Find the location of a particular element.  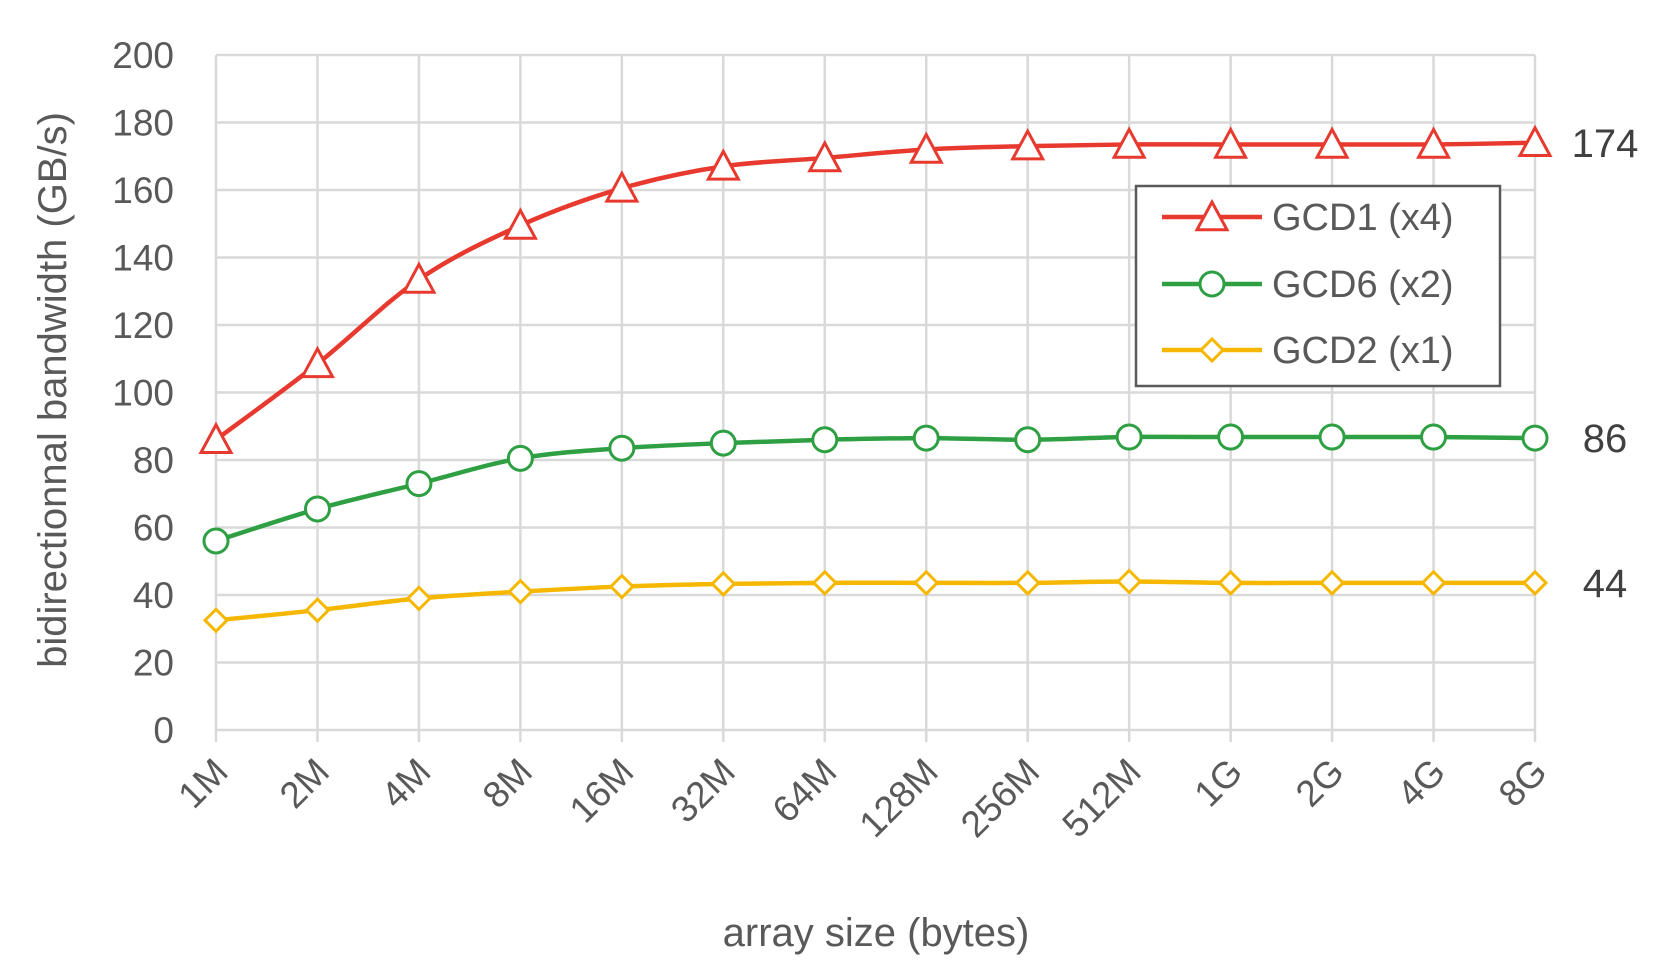

end-value-label: 44 is located at coordinates (1605, 584).